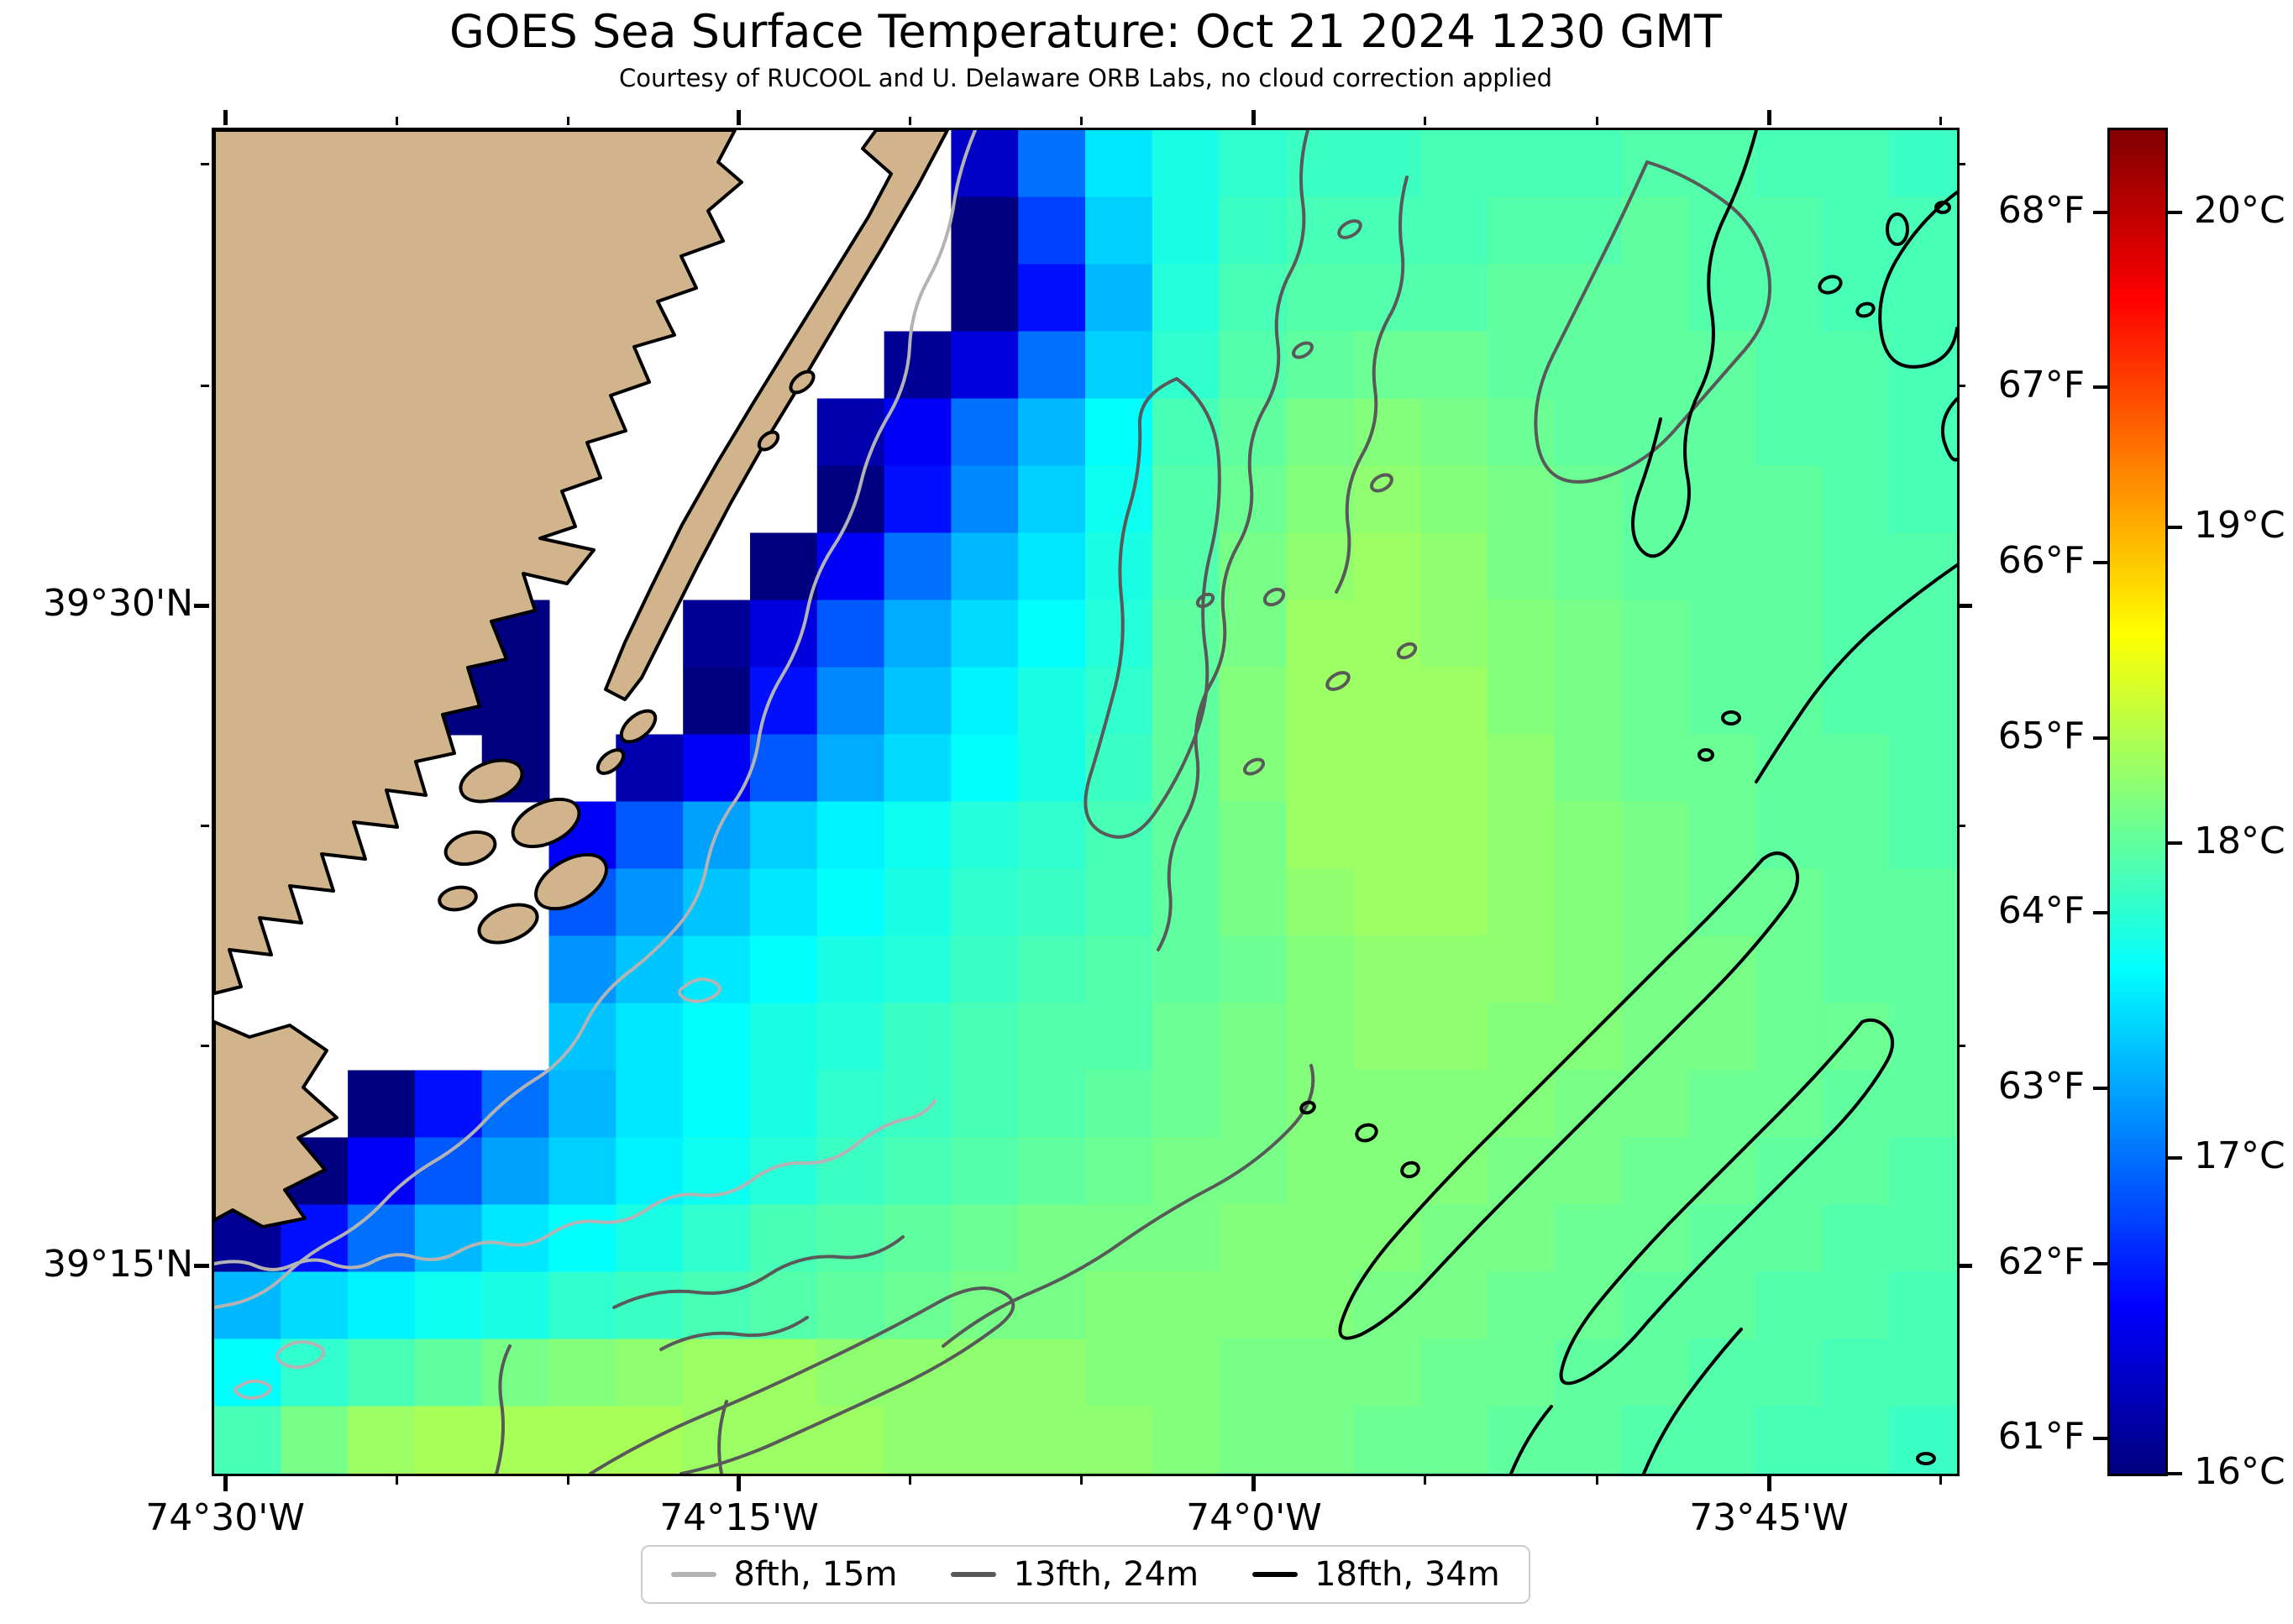 This screenshot has width=2293, height=1624. What do you see at coordinates (2041, 735) in the screenshot?
I see `colorbar-f-tick-label: 65°F` at bounding box center [2041, 735].